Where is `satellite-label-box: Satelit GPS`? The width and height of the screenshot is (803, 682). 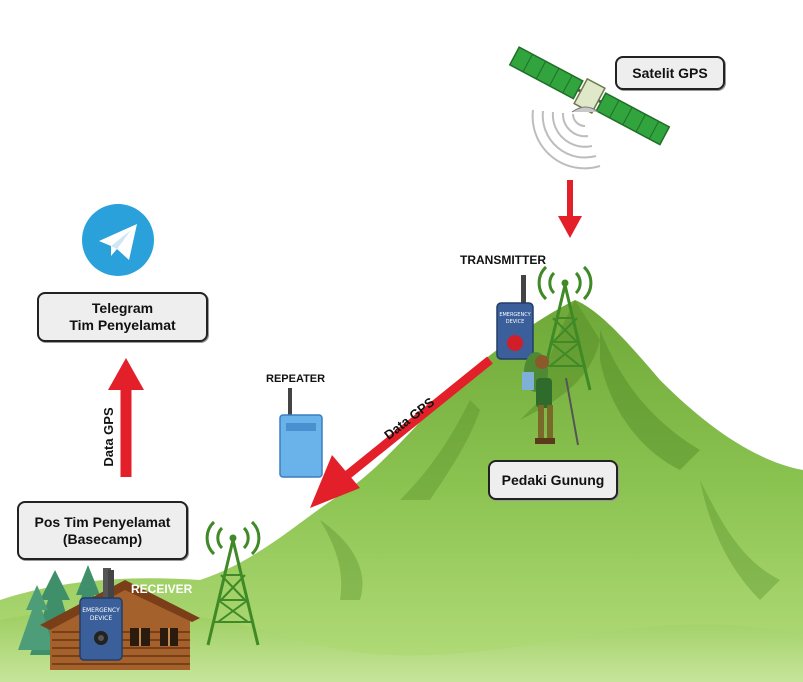
satellite-label-box: Satelit GPS is located at coordinates (670, 73).